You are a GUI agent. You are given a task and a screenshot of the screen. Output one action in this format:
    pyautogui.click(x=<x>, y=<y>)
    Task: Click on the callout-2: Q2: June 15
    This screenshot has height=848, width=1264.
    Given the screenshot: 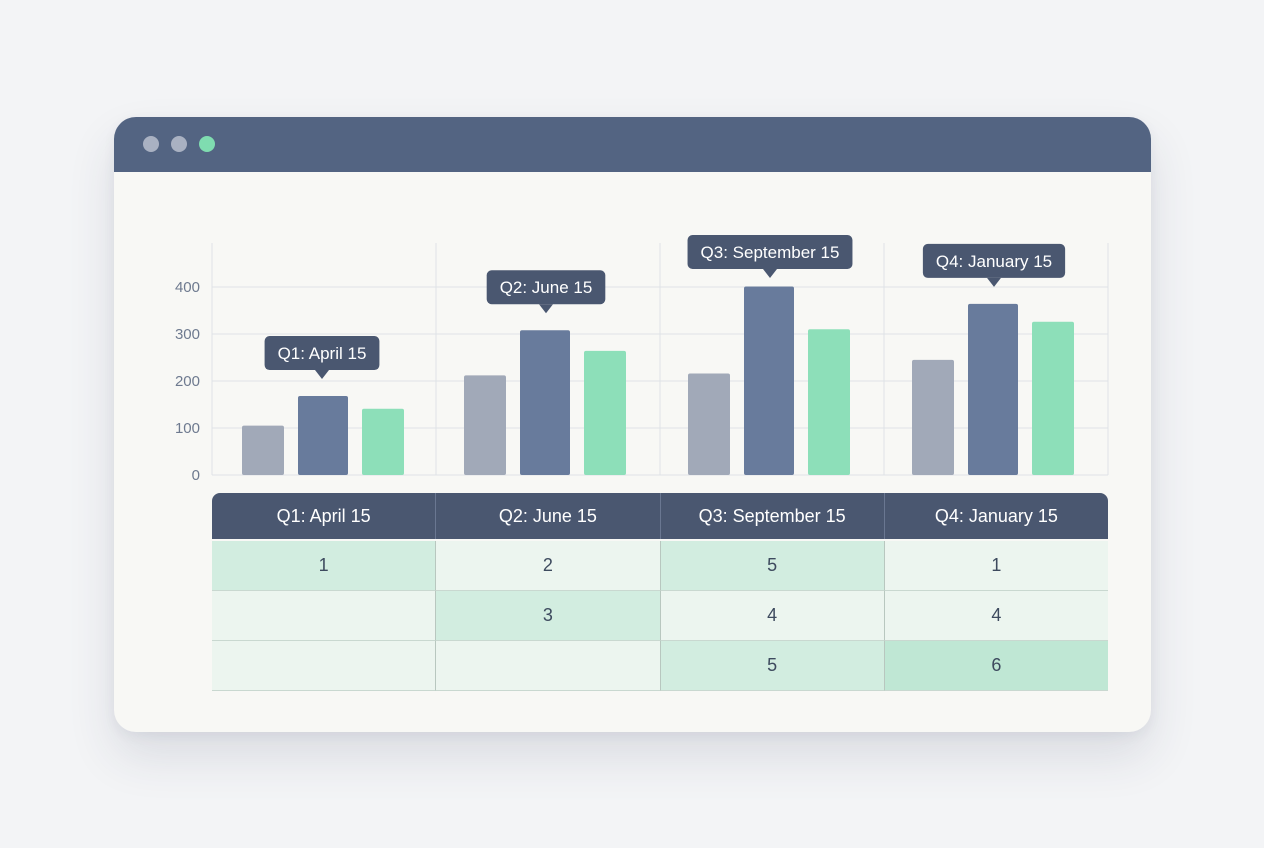 What is the action you would take?
    pyautogui.click(x=546, y=292)
    